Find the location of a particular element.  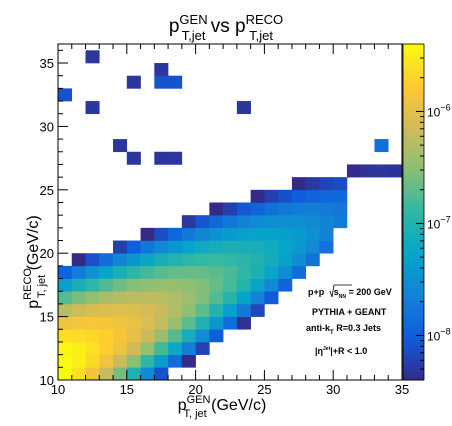

annotation-collision: p+p sNN = 200 GeV is located at coordinates (350, 293).